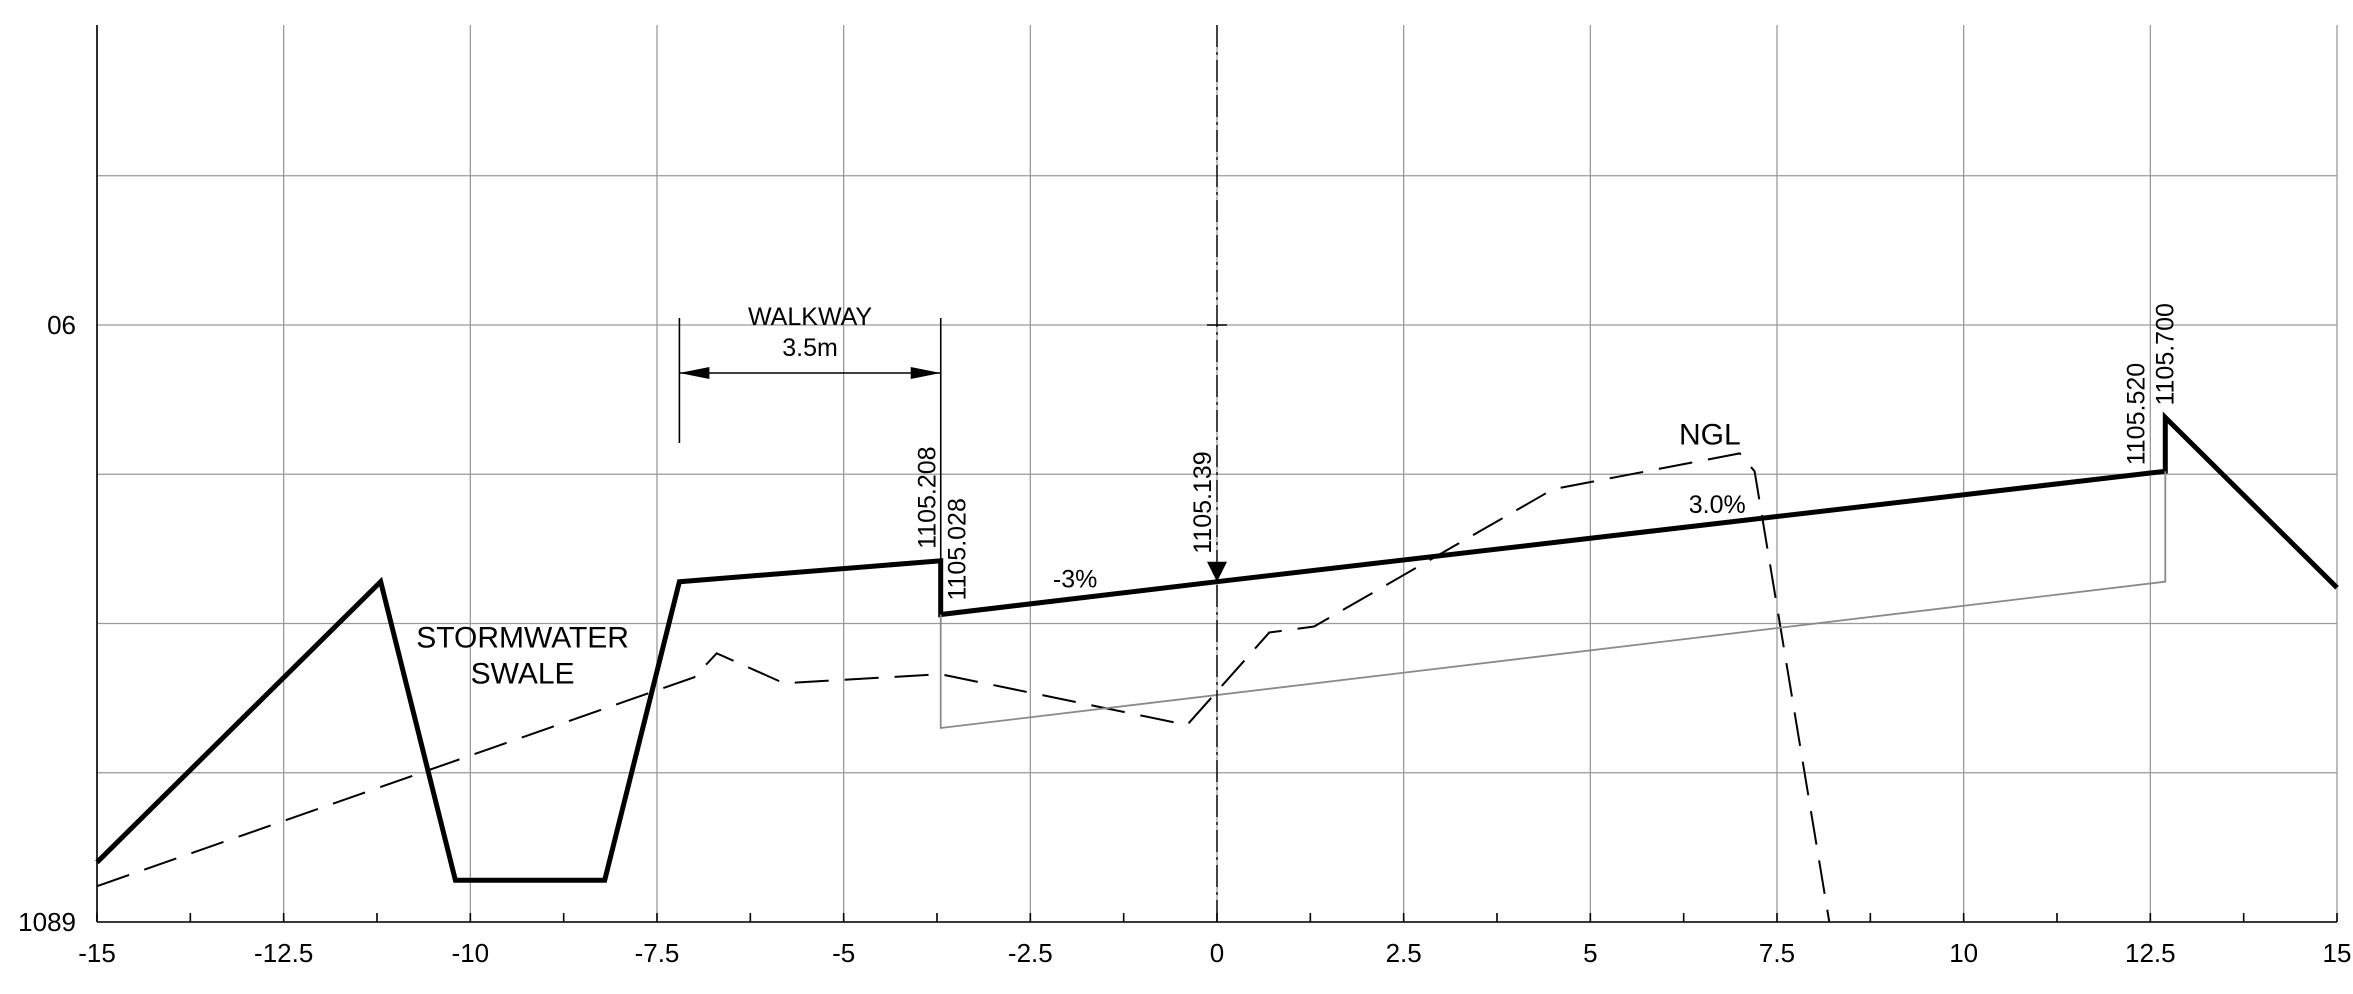 This screenshot has width=2353, height=994. Describe the element at coordinates (2165, 354) in the screenshot. I see `elevation-label: 1105.700` at that location.